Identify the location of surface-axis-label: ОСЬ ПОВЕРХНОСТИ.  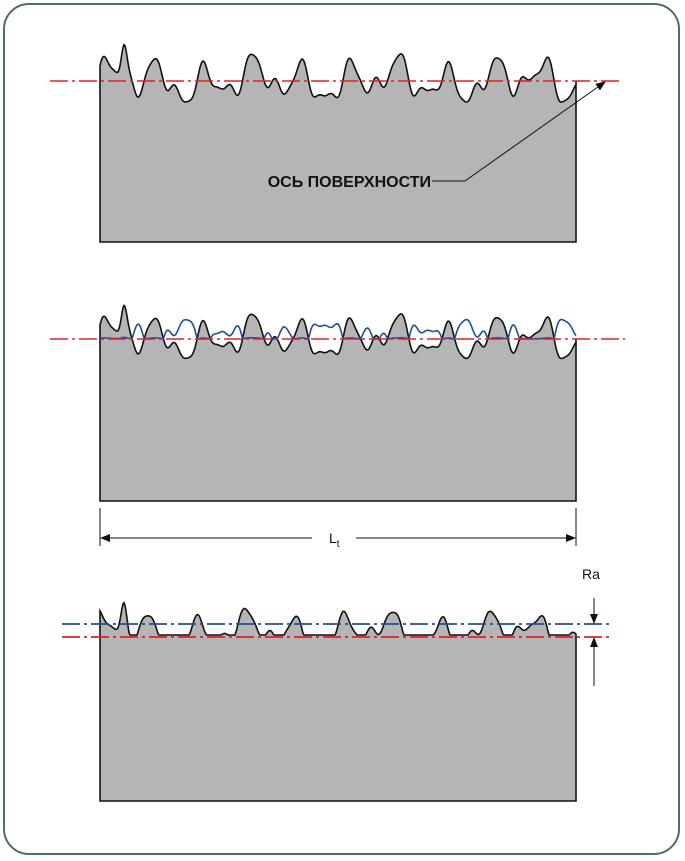
(349, 182).